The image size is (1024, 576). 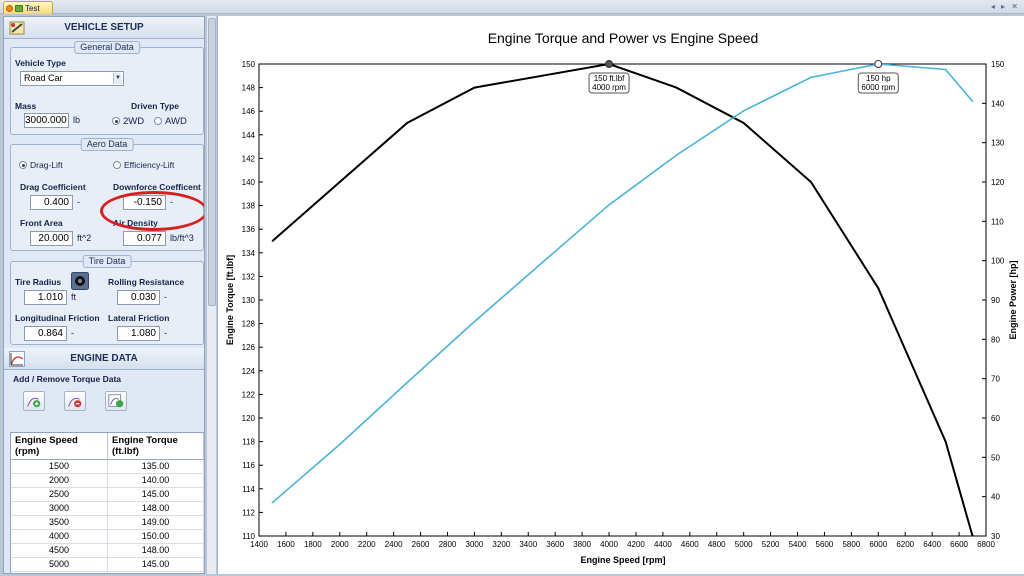 I want to click on table-row: 4500 148.00, so click(x=107, y=551).